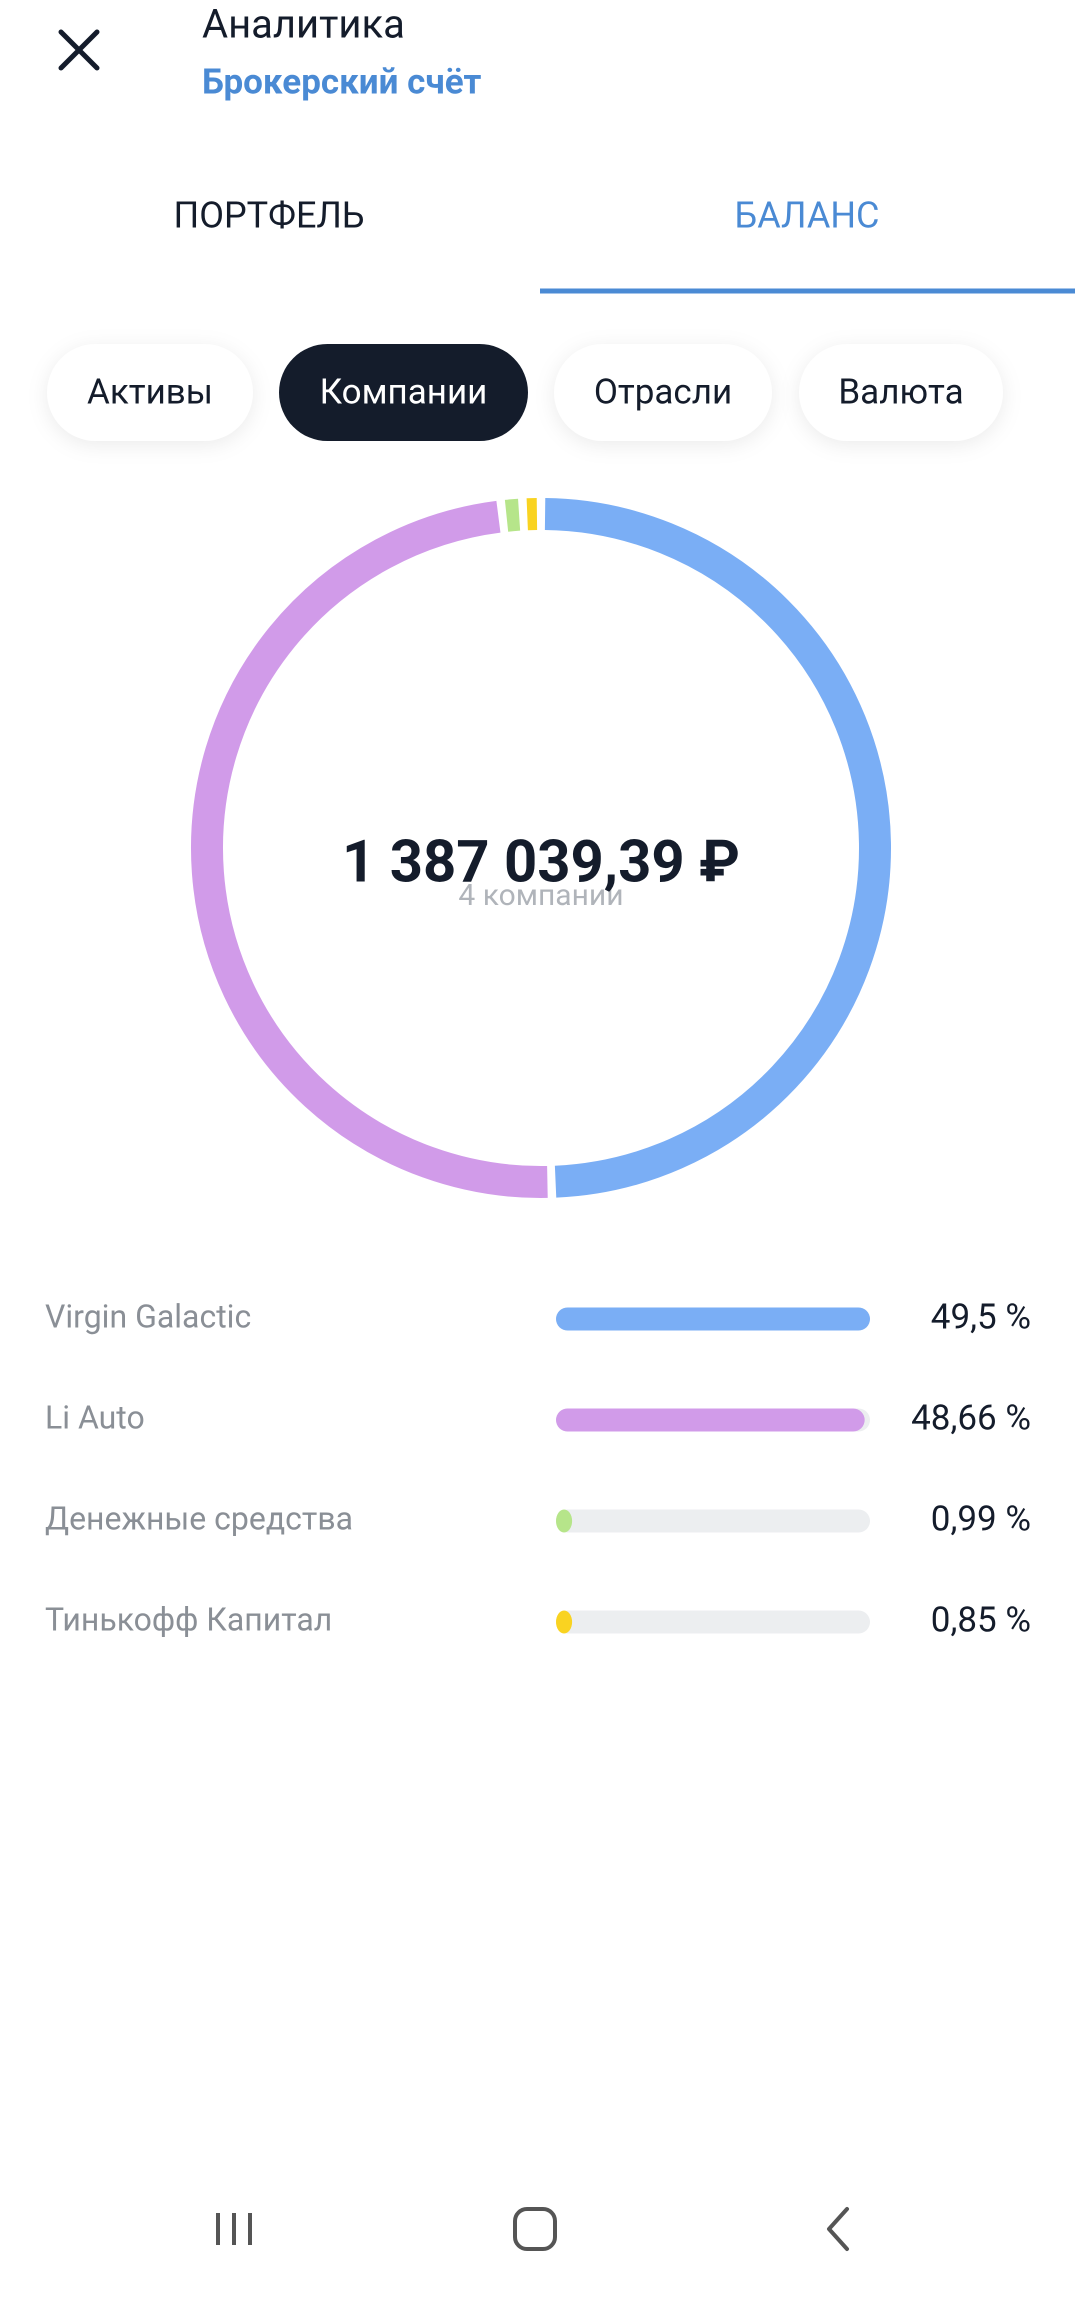 This screenshot has height=2300, width=1075. Describe the element at coordinates (199, 1518) in the screenshot. I see `legend-label: Денежные средства` at that location.